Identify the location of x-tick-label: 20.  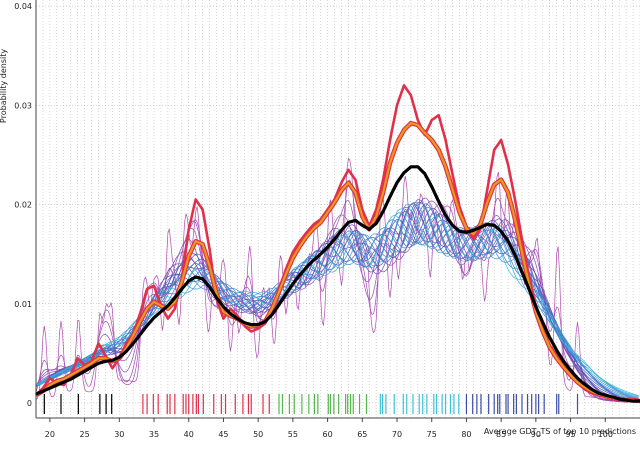
(50, 434).